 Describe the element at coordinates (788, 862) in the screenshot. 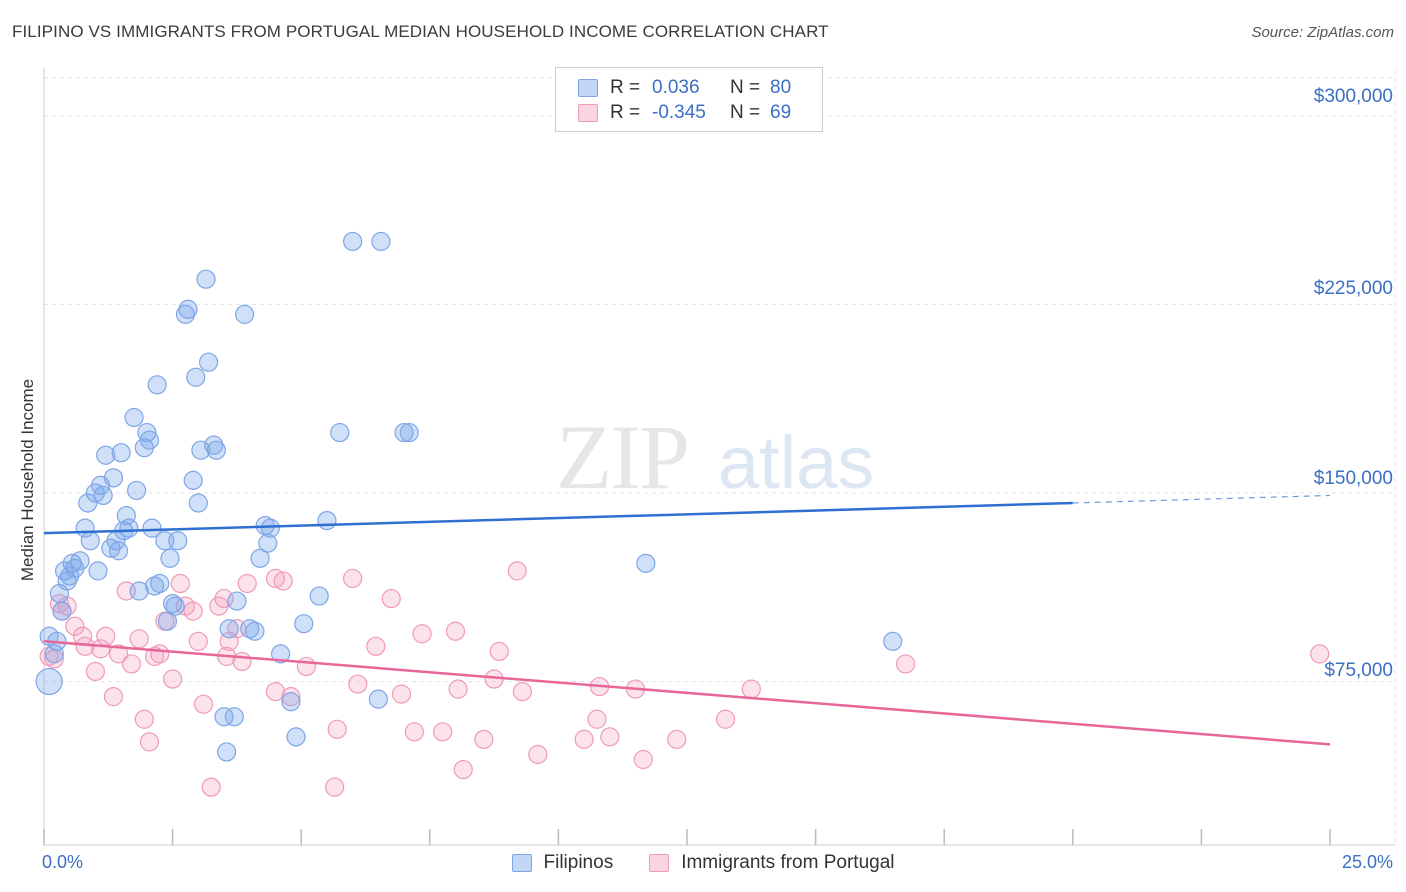

I see `legend-item-label: Immigrants from Portugal` at that location.